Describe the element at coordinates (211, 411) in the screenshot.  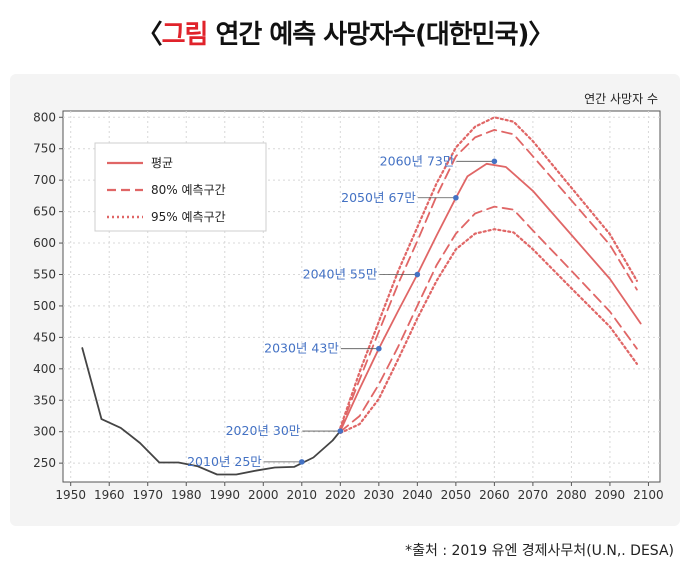
I see `historical-line` at that location.